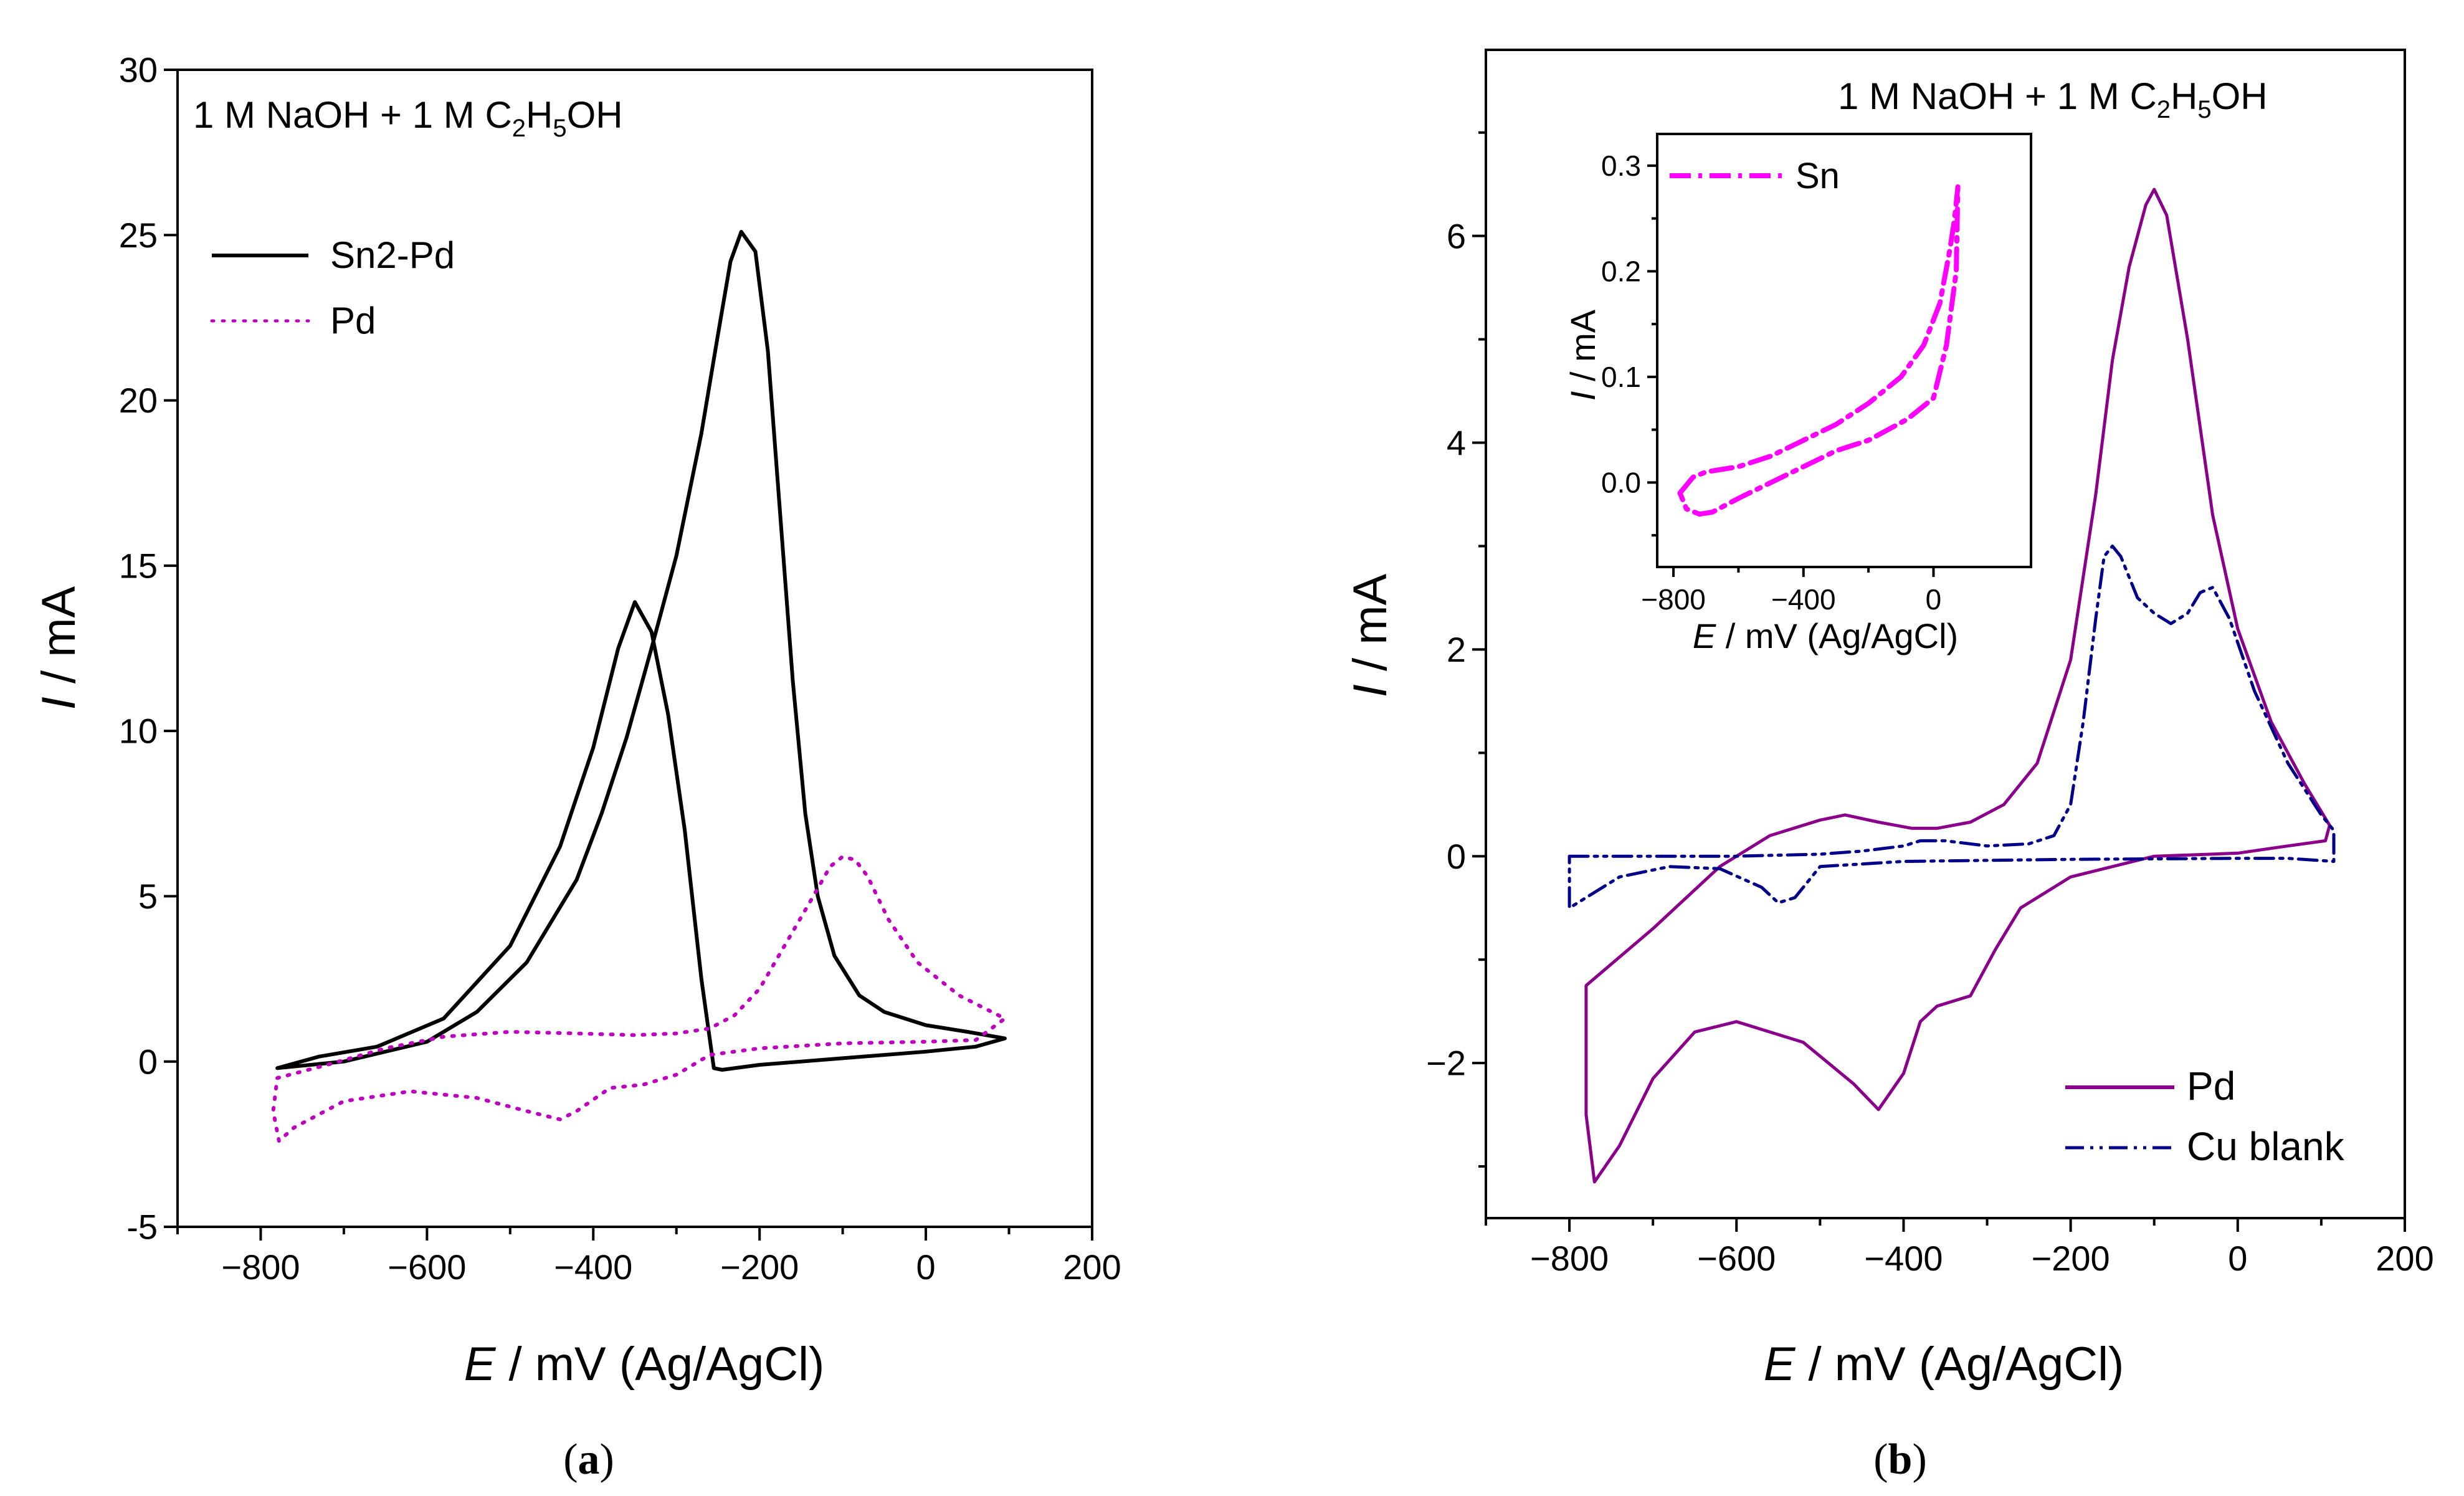 The height and width of the screenshot is (1496, 2464). I want to click on series-cu-blank-line, so click(1951, 727).